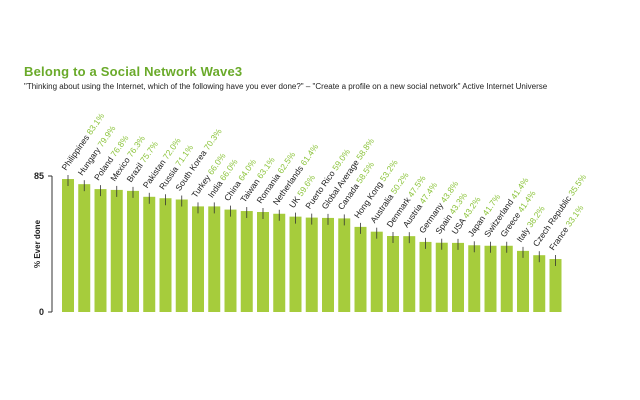 The image size is (640, 400). I want to click on value-label: 58.8%, so click(365, 149).